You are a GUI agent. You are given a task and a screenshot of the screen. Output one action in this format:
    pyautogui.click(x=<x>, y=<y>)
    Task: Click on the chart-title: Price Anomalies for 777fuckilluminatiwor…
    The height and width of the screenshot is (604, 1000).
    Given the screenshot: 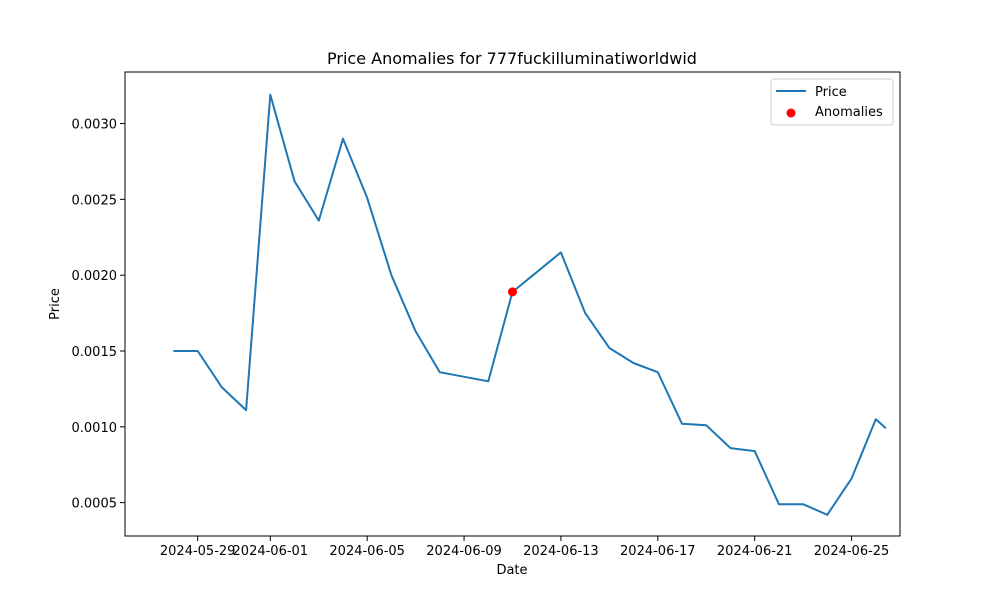 What is the action you would take?
    pyautogui.click(x=512, y=58)
    